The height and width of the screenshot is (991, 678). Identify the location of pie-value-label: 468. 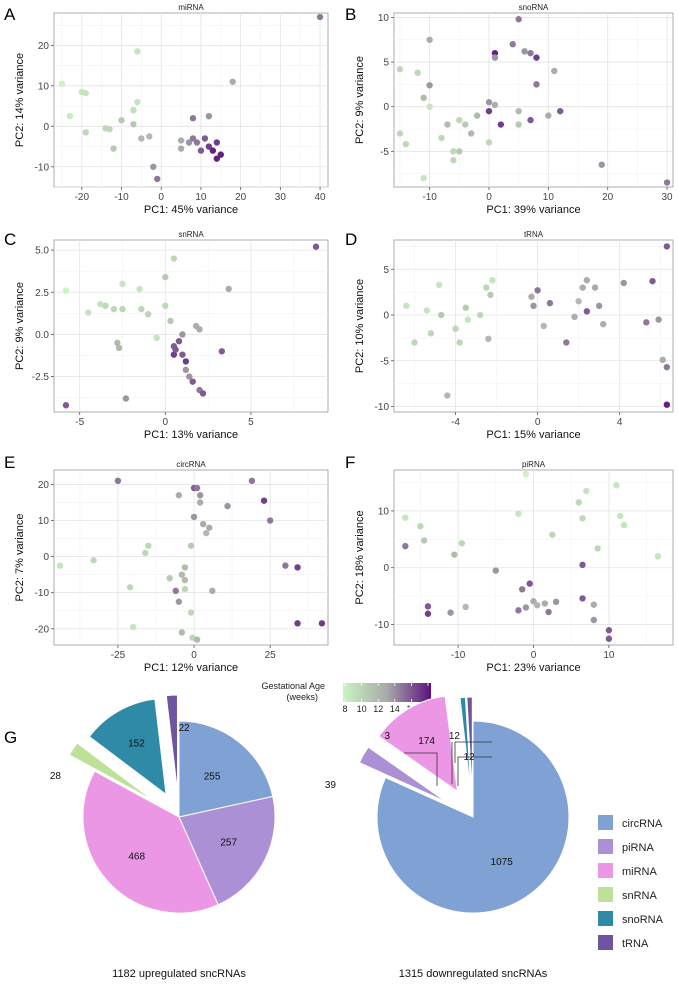
(136, 857).